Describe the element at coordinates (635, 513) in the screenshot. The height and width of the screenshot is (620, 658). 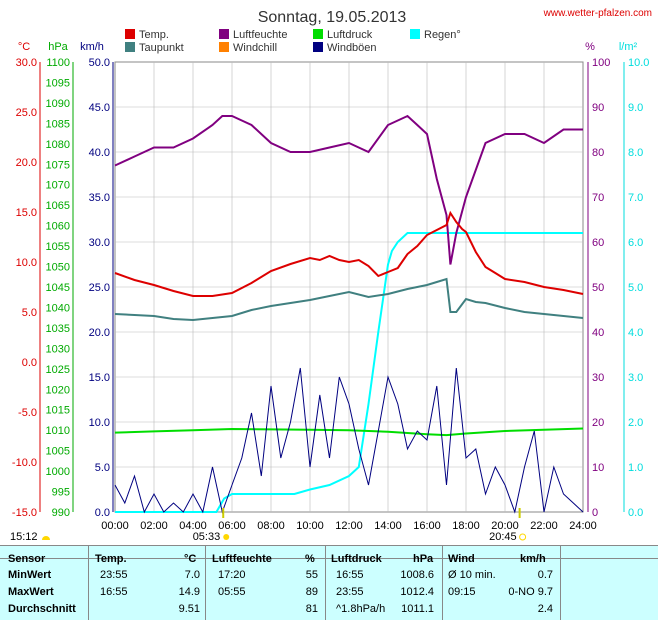
I see `tick-rain-10: 0.0` at that location.